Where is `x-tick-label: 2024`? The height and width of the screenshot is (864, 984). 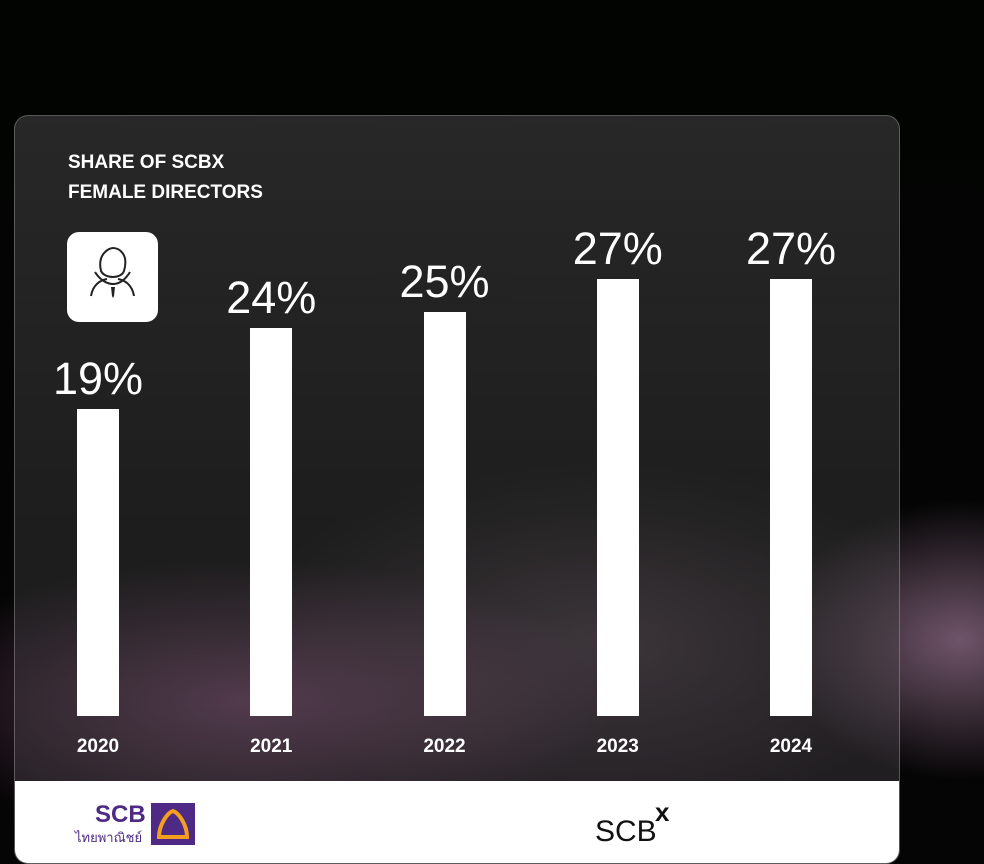 x-tick-label: 2024 is located at coordinates (791, 746).